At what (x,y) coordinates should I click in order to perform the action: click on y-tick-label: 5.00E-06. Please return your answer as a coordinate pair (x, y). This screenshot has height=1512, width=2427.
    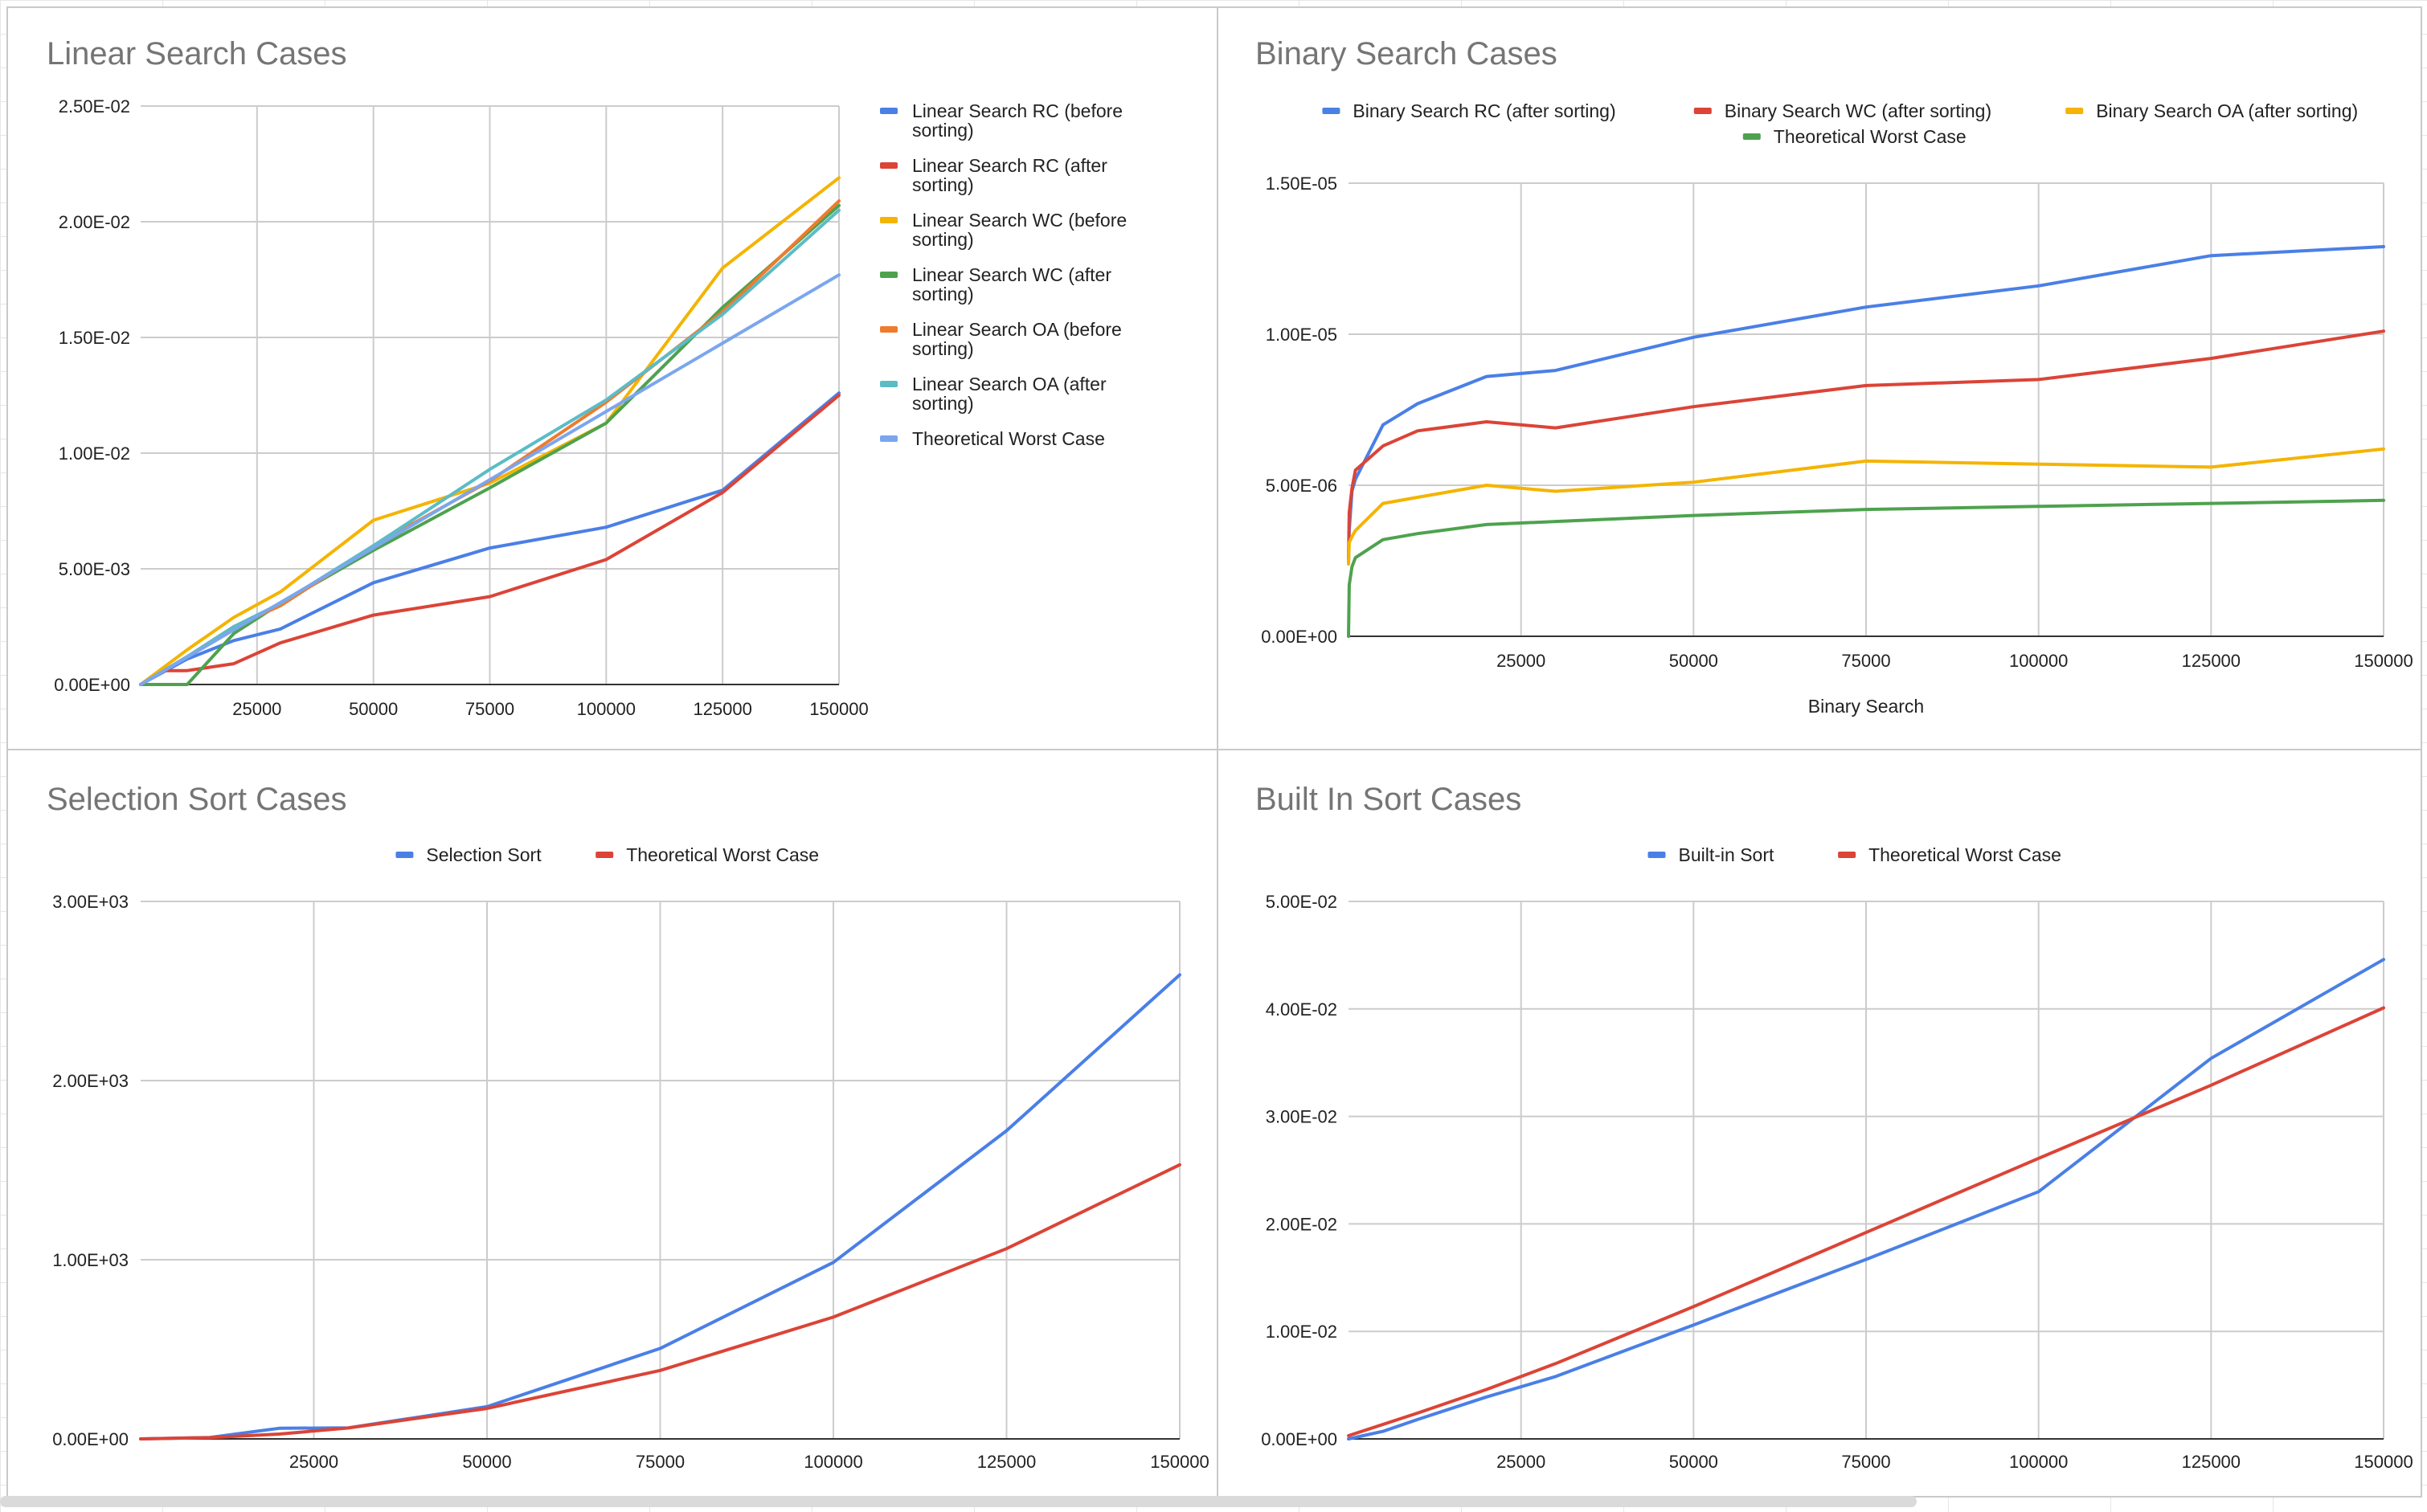
    Looking at the image, I should click on (1301, 486).